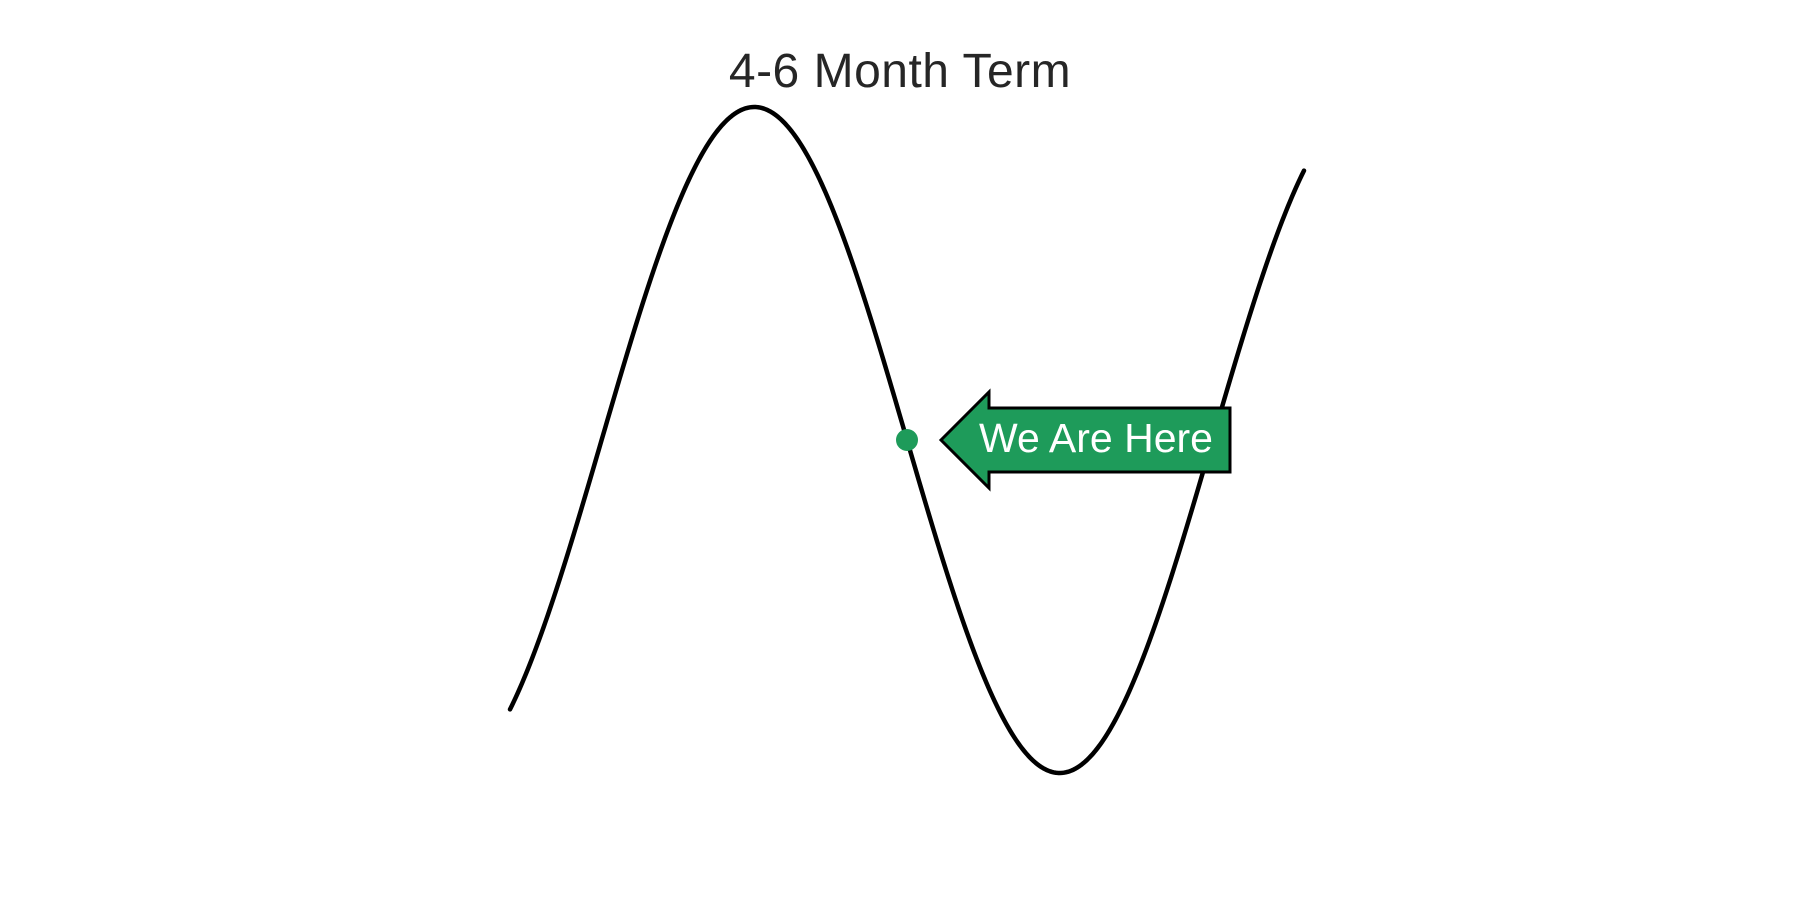  Describe the element at coordinates (907, 440) in the screenshot. I see `current-position-marker` at that location.